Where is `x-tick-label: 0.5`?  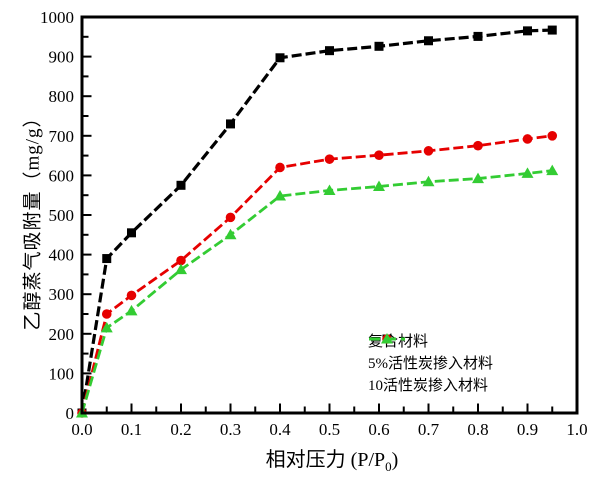
x-tick-label: 0.5 is located at coordinates (329, 429).